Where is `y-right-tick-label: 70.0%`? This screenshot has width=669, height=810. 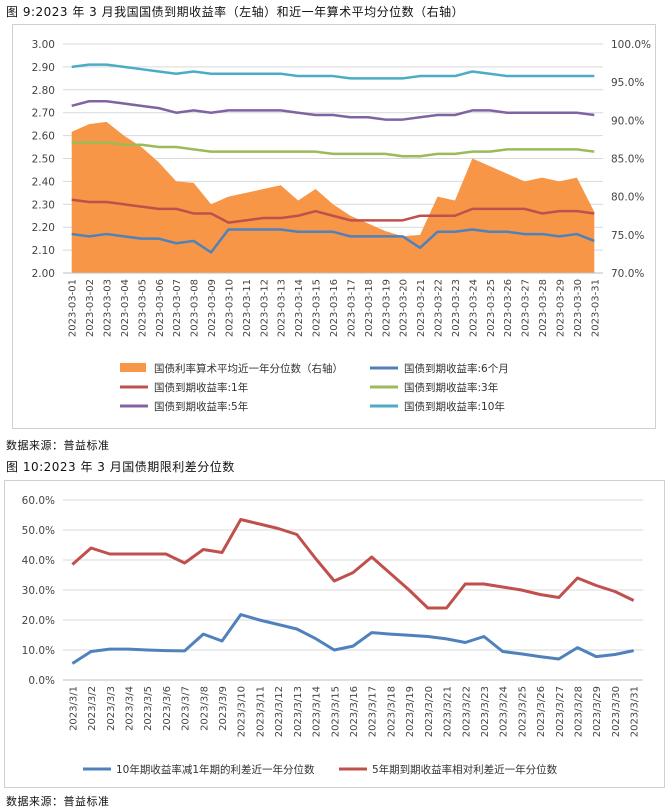
y-right-tick-label: 70.0% is located at coordinates (627, 274).